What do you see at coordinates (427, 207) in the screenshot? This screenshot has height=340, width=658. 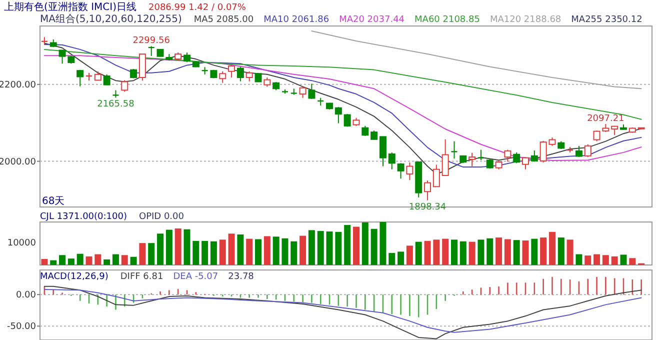 I see `annotation: 1898.34` at bounding box center [427, 207].